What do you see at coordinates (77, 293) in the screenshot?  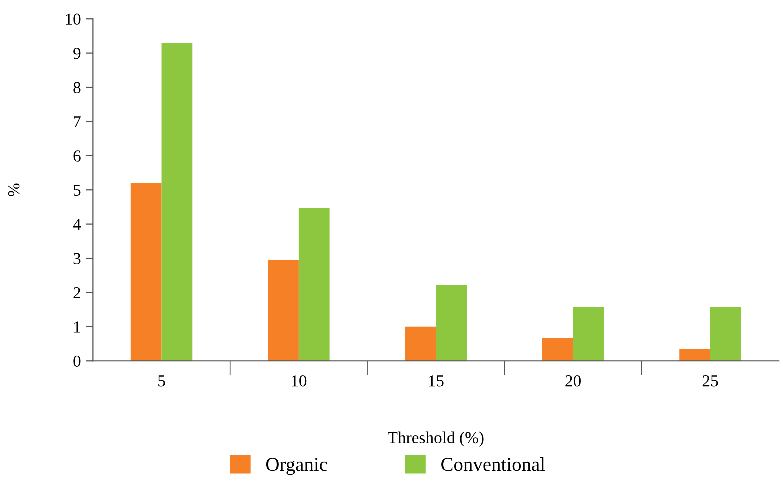 I see `y-tick-label: 2` at bounding box center [77, 293].